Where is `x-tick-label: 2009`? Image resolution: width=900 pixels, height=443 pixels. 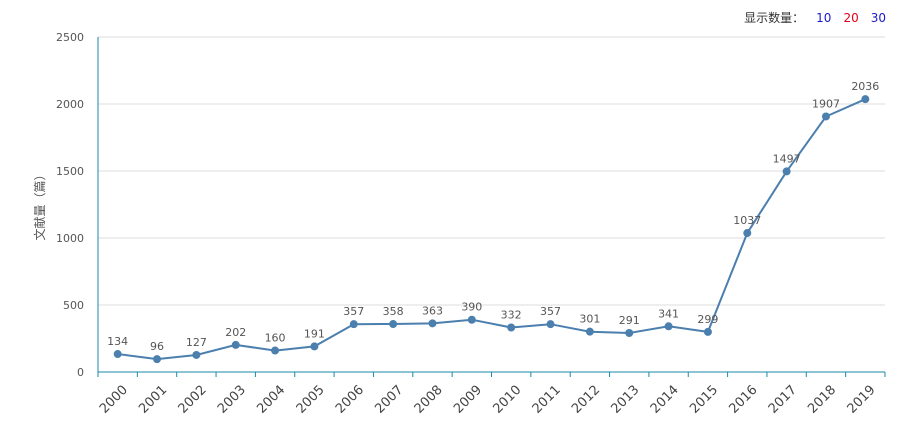 x-tick-label: 2009 is located at coordinates (468, 400).